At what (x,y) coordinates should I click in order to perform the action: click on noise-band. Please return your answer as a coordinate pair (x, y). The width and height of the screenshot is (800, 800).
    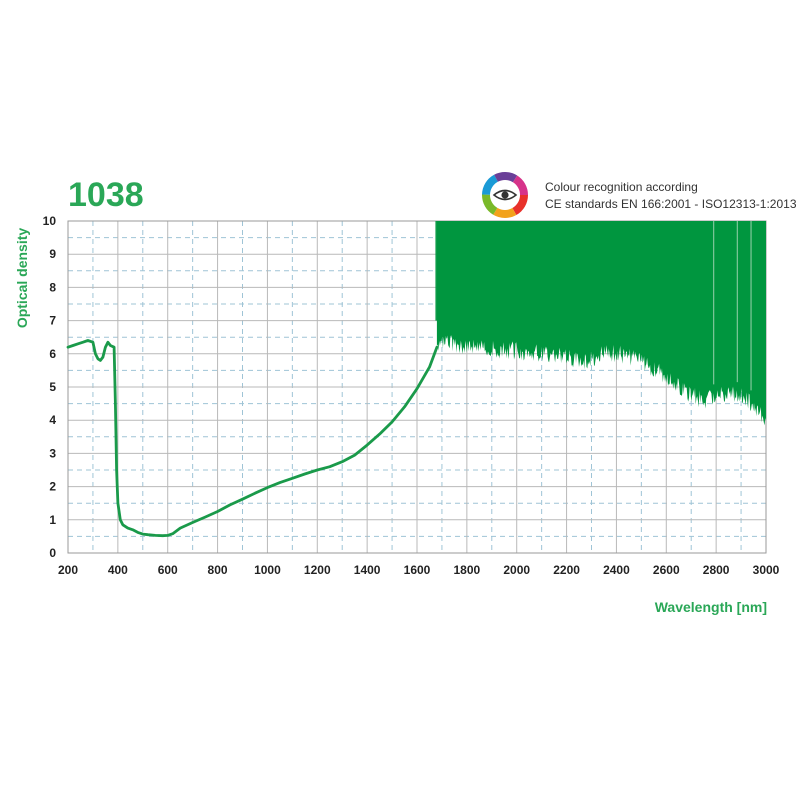
    Looking at the image, I should click on (601, 323).